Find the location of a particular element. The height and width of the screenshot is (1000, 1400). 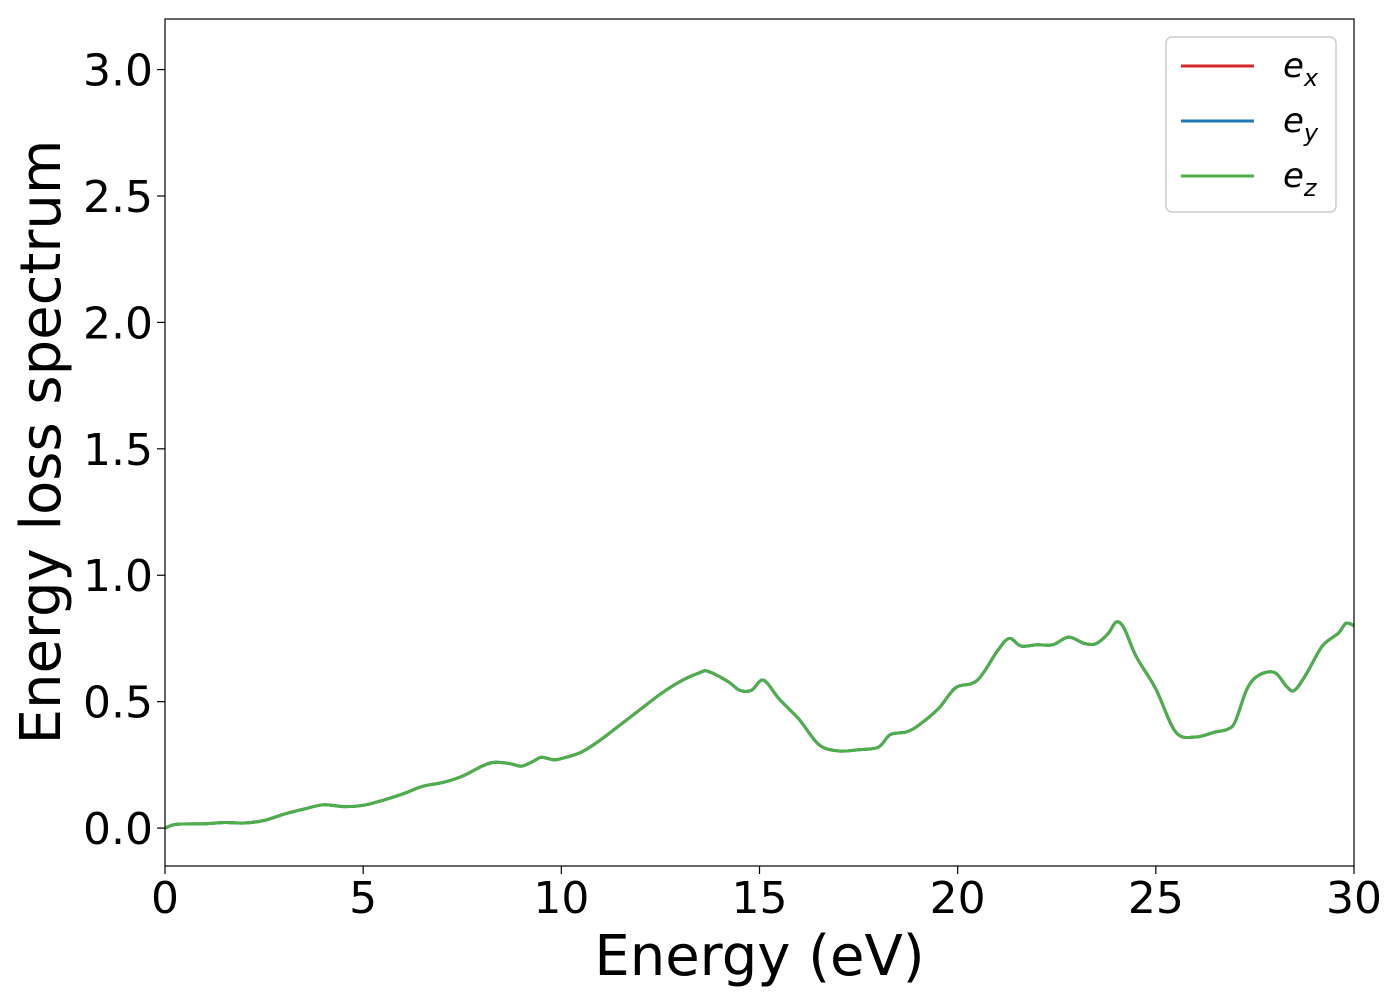

y-tick-label: 1.0 is located at coordinates (118, 576).